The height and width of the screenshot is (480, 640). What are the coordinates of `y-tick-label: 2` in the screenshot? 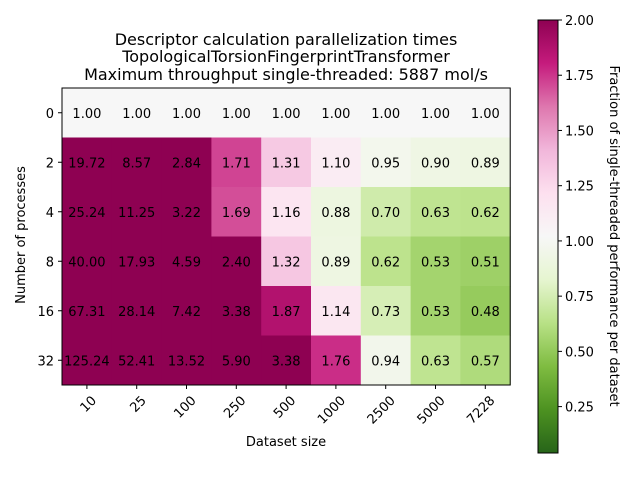 It's located at (50, 163).